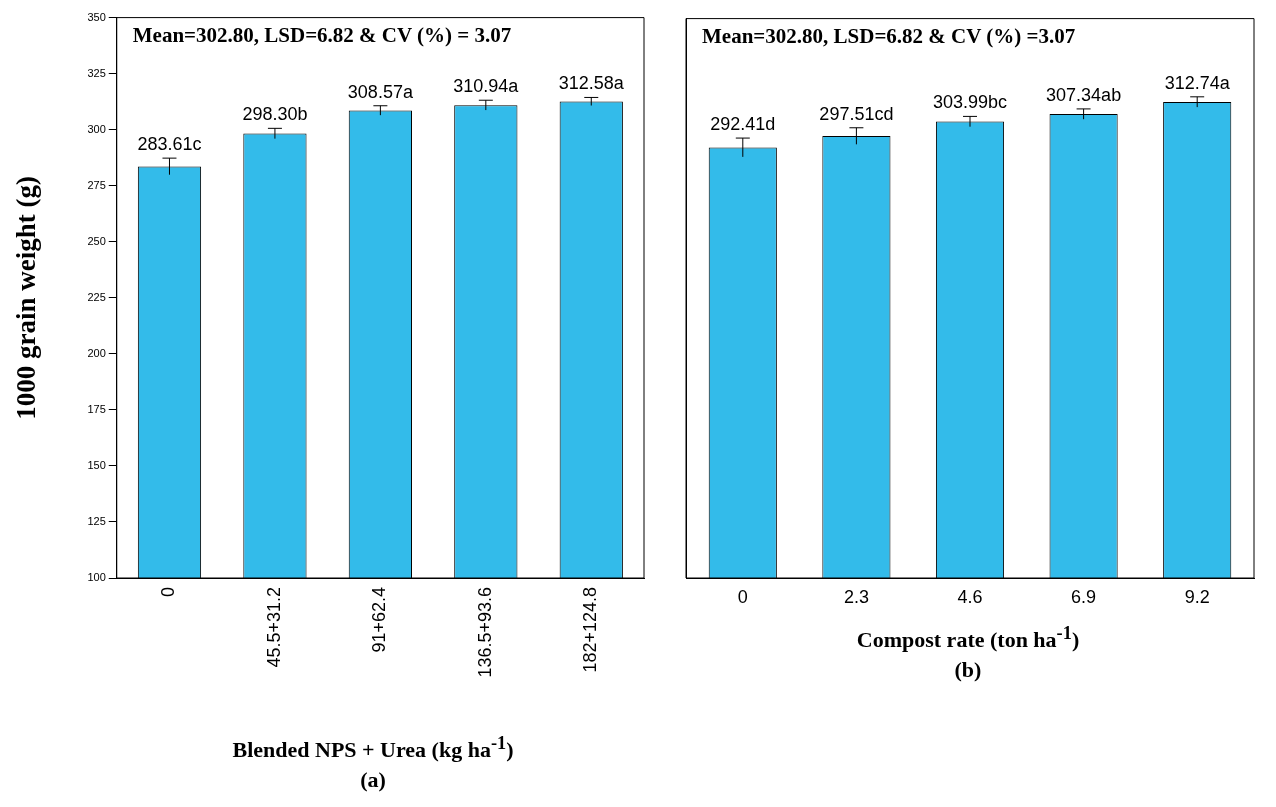 The image size is (1276, 807). Describe the element at coordinates (96, 72) in the screenshot. I see `y-tick-label: 325` at that location.